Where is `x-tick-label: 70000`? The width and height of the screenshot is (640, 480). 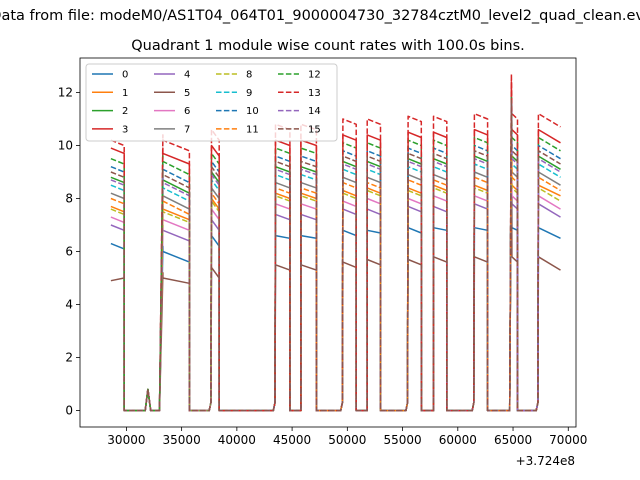 x-tick-label: 70000 is located at coordinates (568, 440).